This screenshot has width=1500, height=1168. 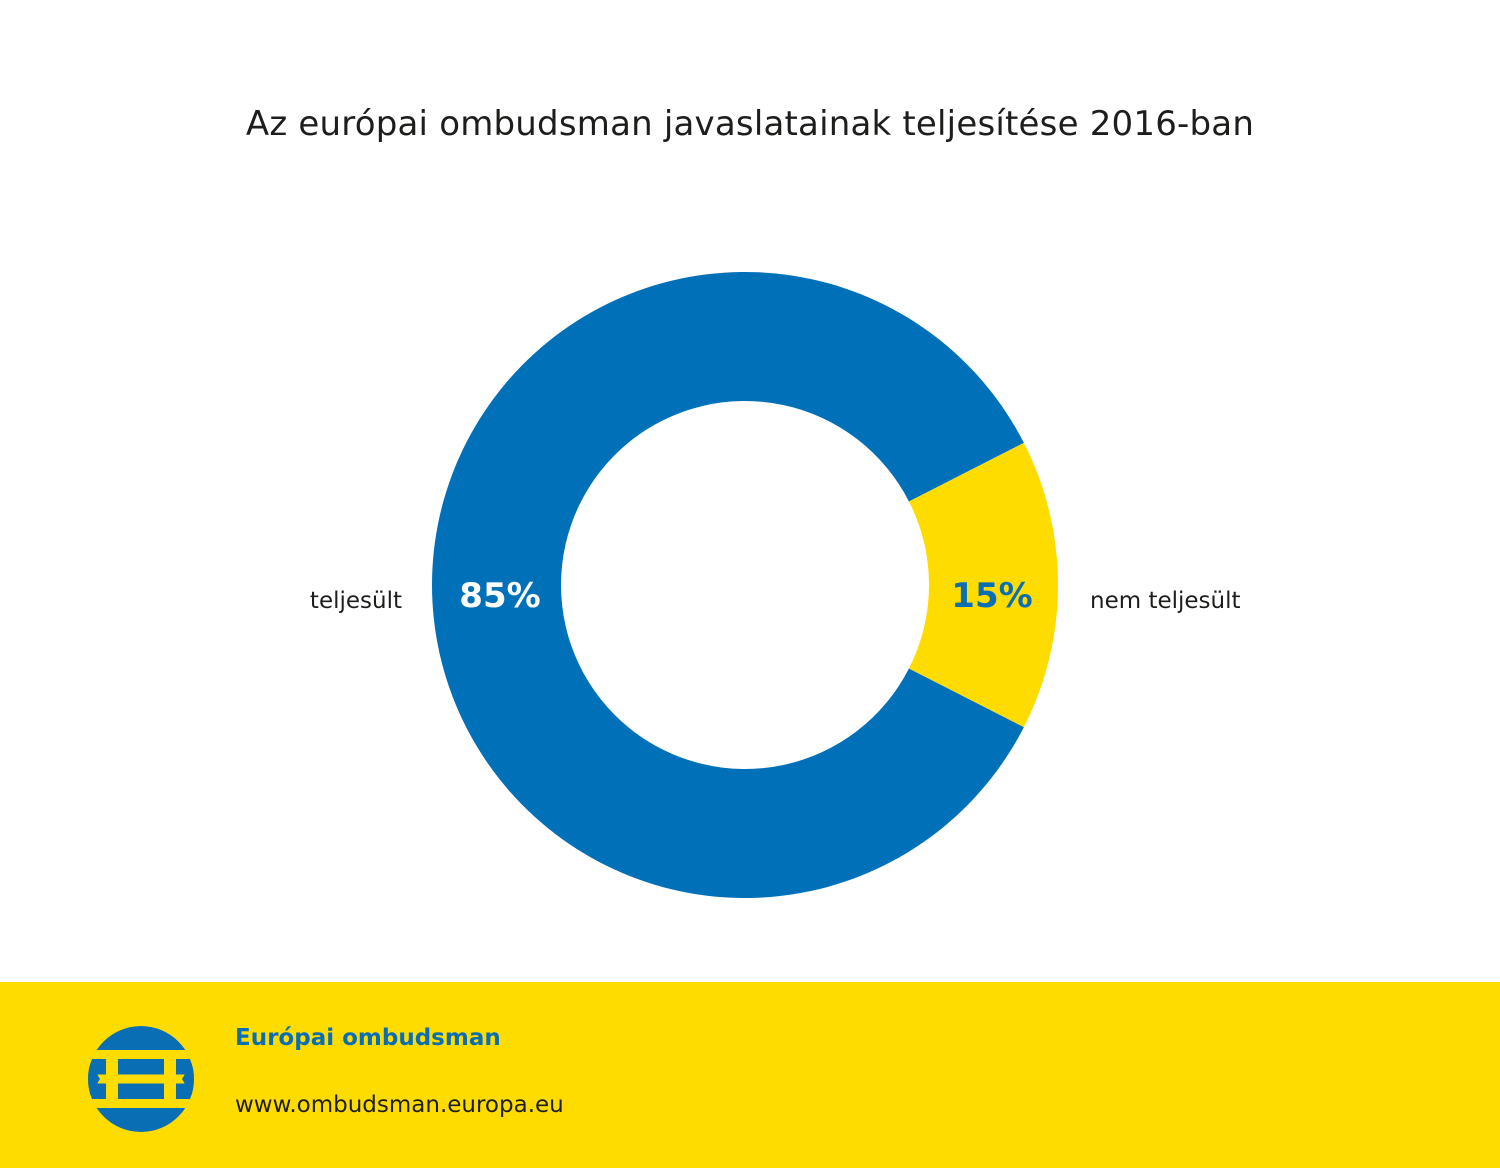 What do you see at coordinates (141, 1079) in the screenshot?
I see `european-ombudsman-logo-icon` at bounding box center [141, 1079].